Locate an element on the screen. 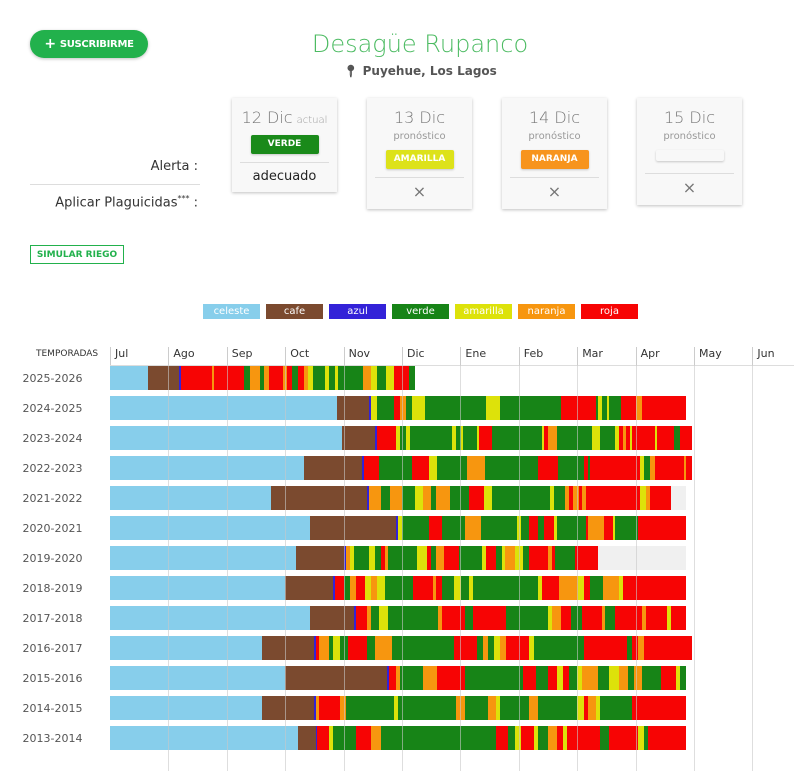 This screenshot has width=794, height=771. legend-item-naranja: naranja is located at coordinates (546, 311).